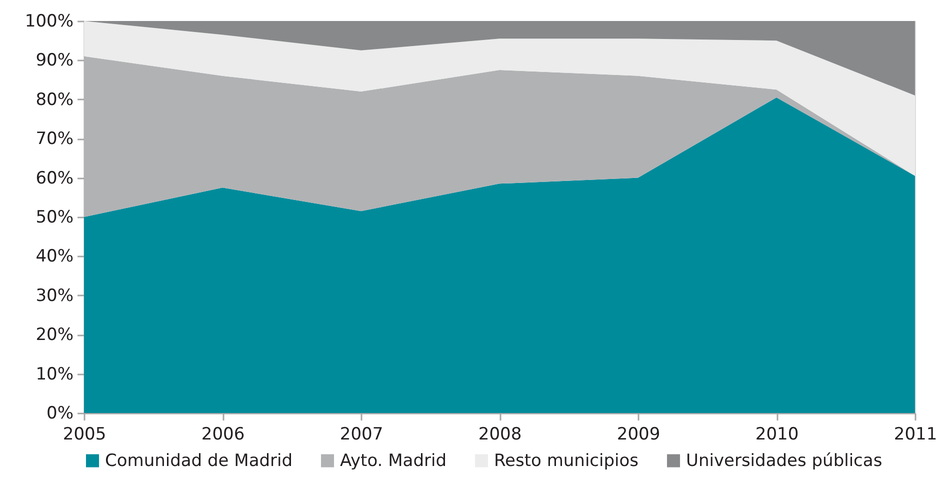 The width and height of the screenshot is (940, 490). What do you see at coordinates (55, 60) in the screenshot?
I see `y-tick-label: 90%` at bounding box center [55, 60].